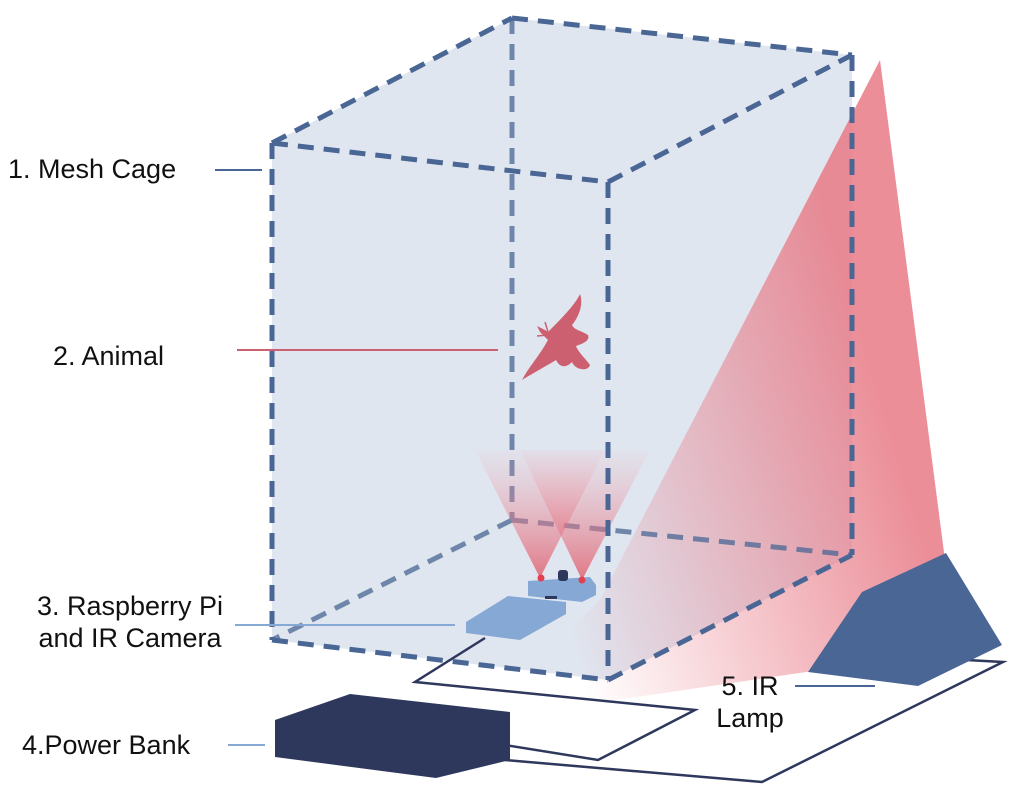 The image size is (1024, 794). What do you see at coordinates (750, 702) in the screenshot?
I see `label-ir-lamp: 5. IR Lamp` at bounding box center [750, 702].